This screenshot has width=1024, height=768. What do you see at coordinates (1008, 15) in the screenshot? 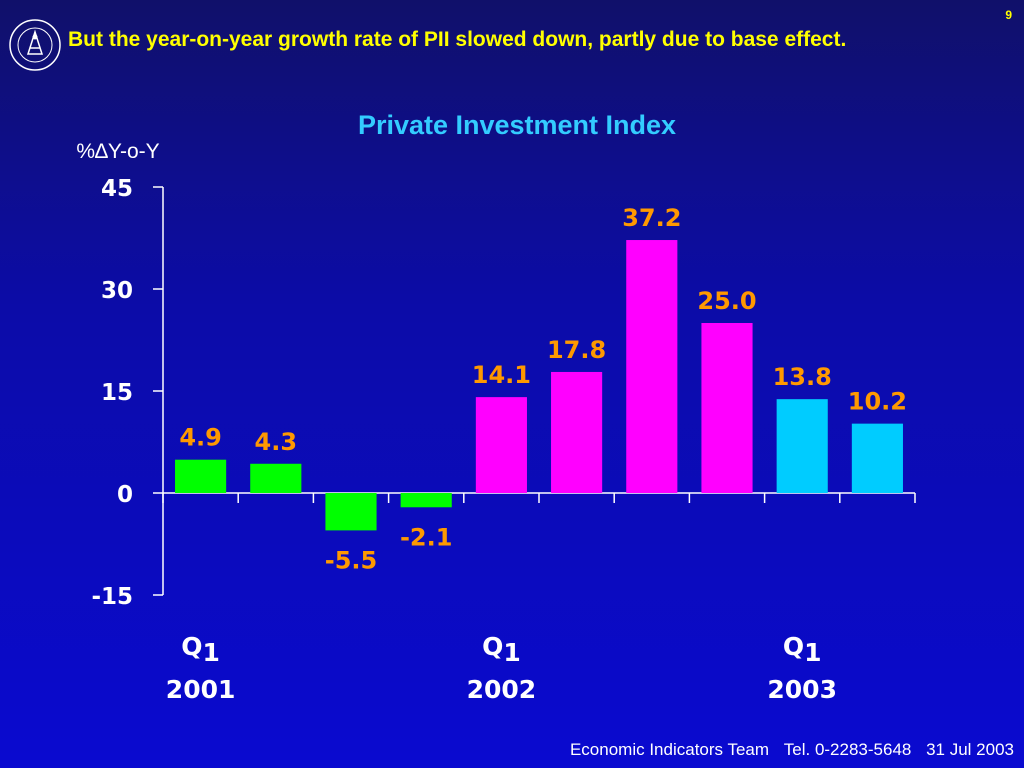
I see `page-number: 9` at bounding box center [1008, 15].